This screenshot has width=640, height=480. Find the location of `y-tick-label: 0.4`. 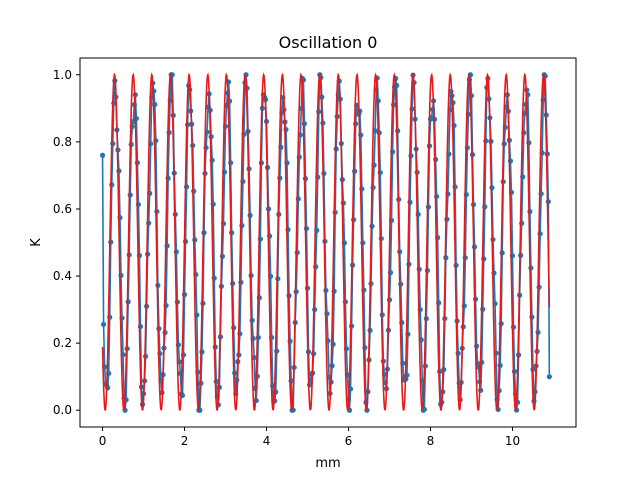

y-tick-label: 0.4 is located at coordinates (62, 276).